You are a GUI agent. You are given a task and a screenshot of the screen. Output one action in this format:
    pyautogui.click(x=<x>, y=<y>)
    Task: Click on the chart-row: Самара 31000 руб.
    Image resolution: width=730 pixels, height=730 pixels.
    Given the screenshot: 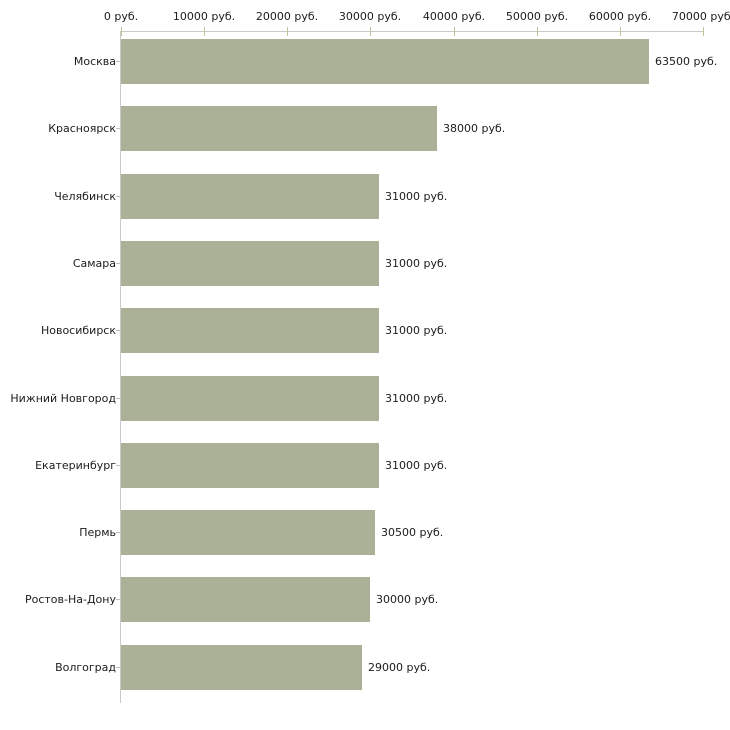 What is the action you would take?
    pyautogui.click(x=365, y=263)
    